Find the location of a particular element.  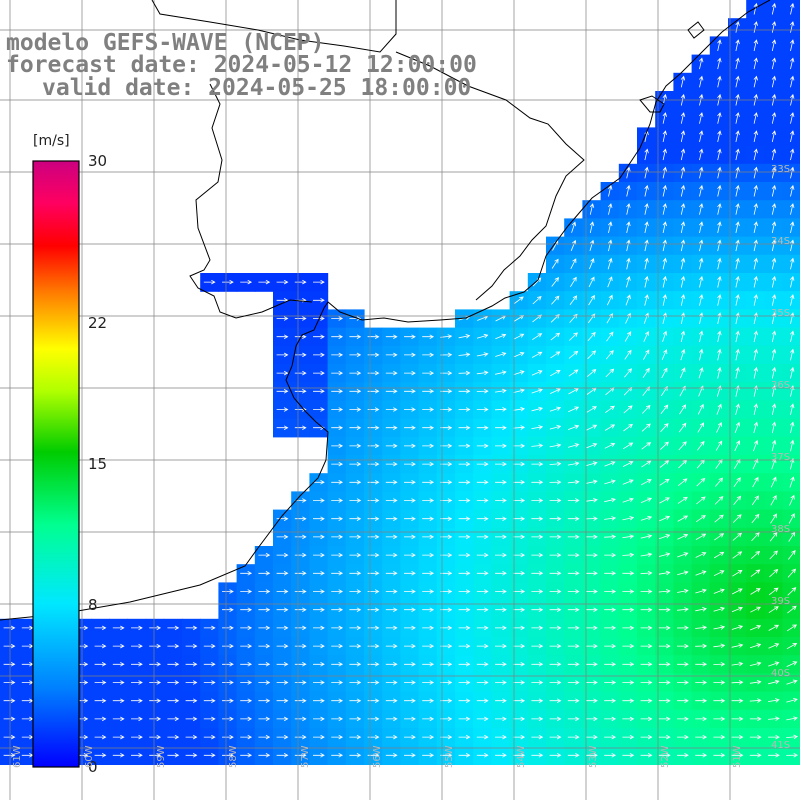

colorbar-unit: [m/s] is located at coordinates (51, 141).